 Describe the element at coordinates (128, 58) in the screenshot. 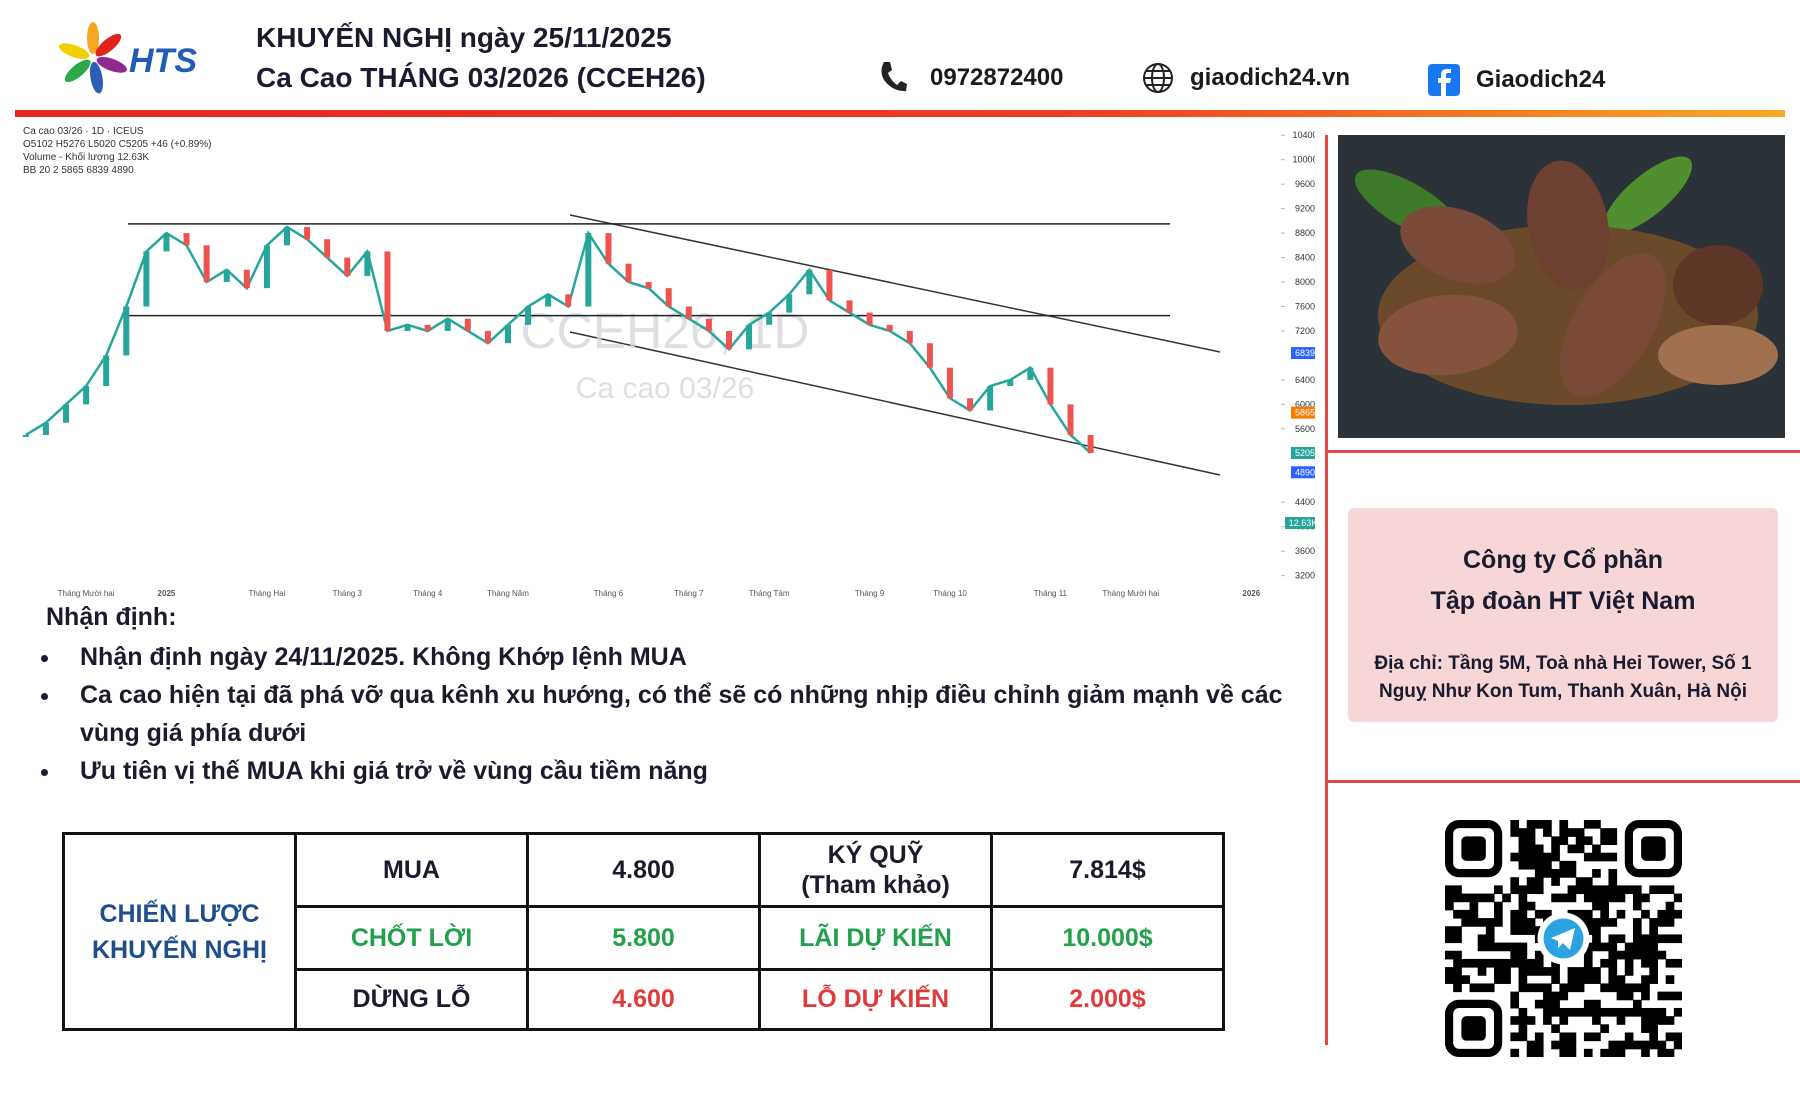

I see `logo: HTS` at that location.